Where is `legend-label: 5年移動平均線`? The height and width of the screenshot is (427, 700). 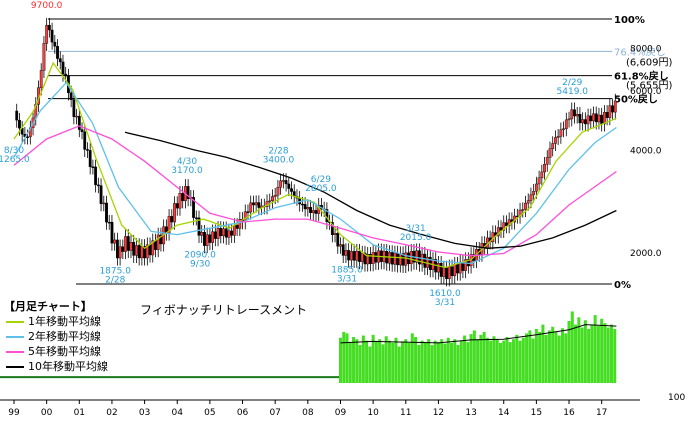 legend-label: 5年移動平均線 is located at coordinates (64, 351).